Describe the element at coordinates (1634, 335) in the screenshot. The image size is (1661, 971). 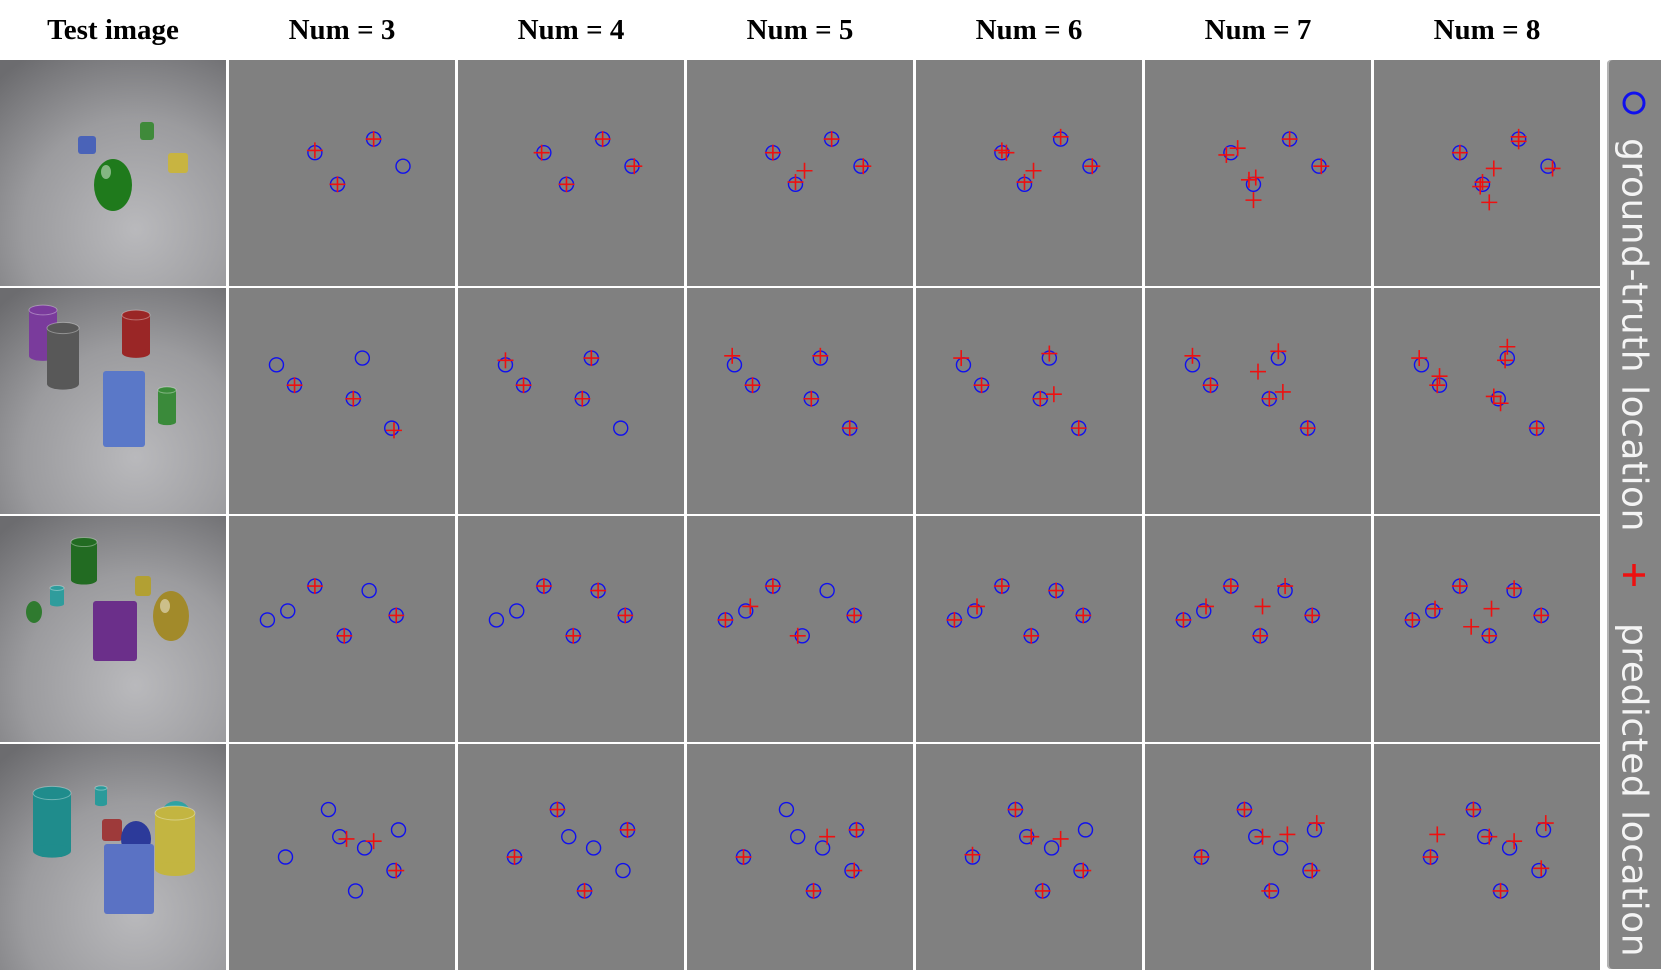
I see `legend-ground-truth-label: ground-truth location` at that location.